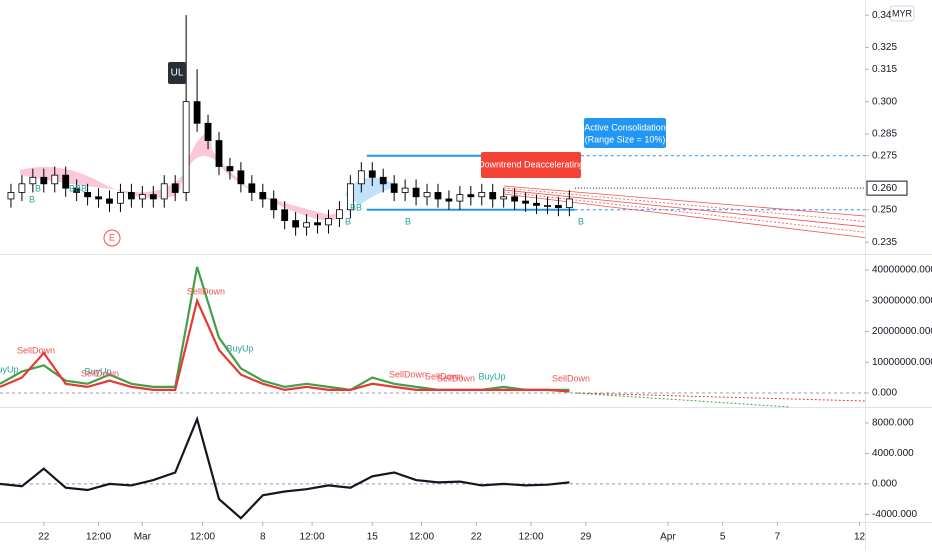 The height and width of the screenshot is (555, 932). I want to click on y-tick-label: 8000.000, so click(893, 423).